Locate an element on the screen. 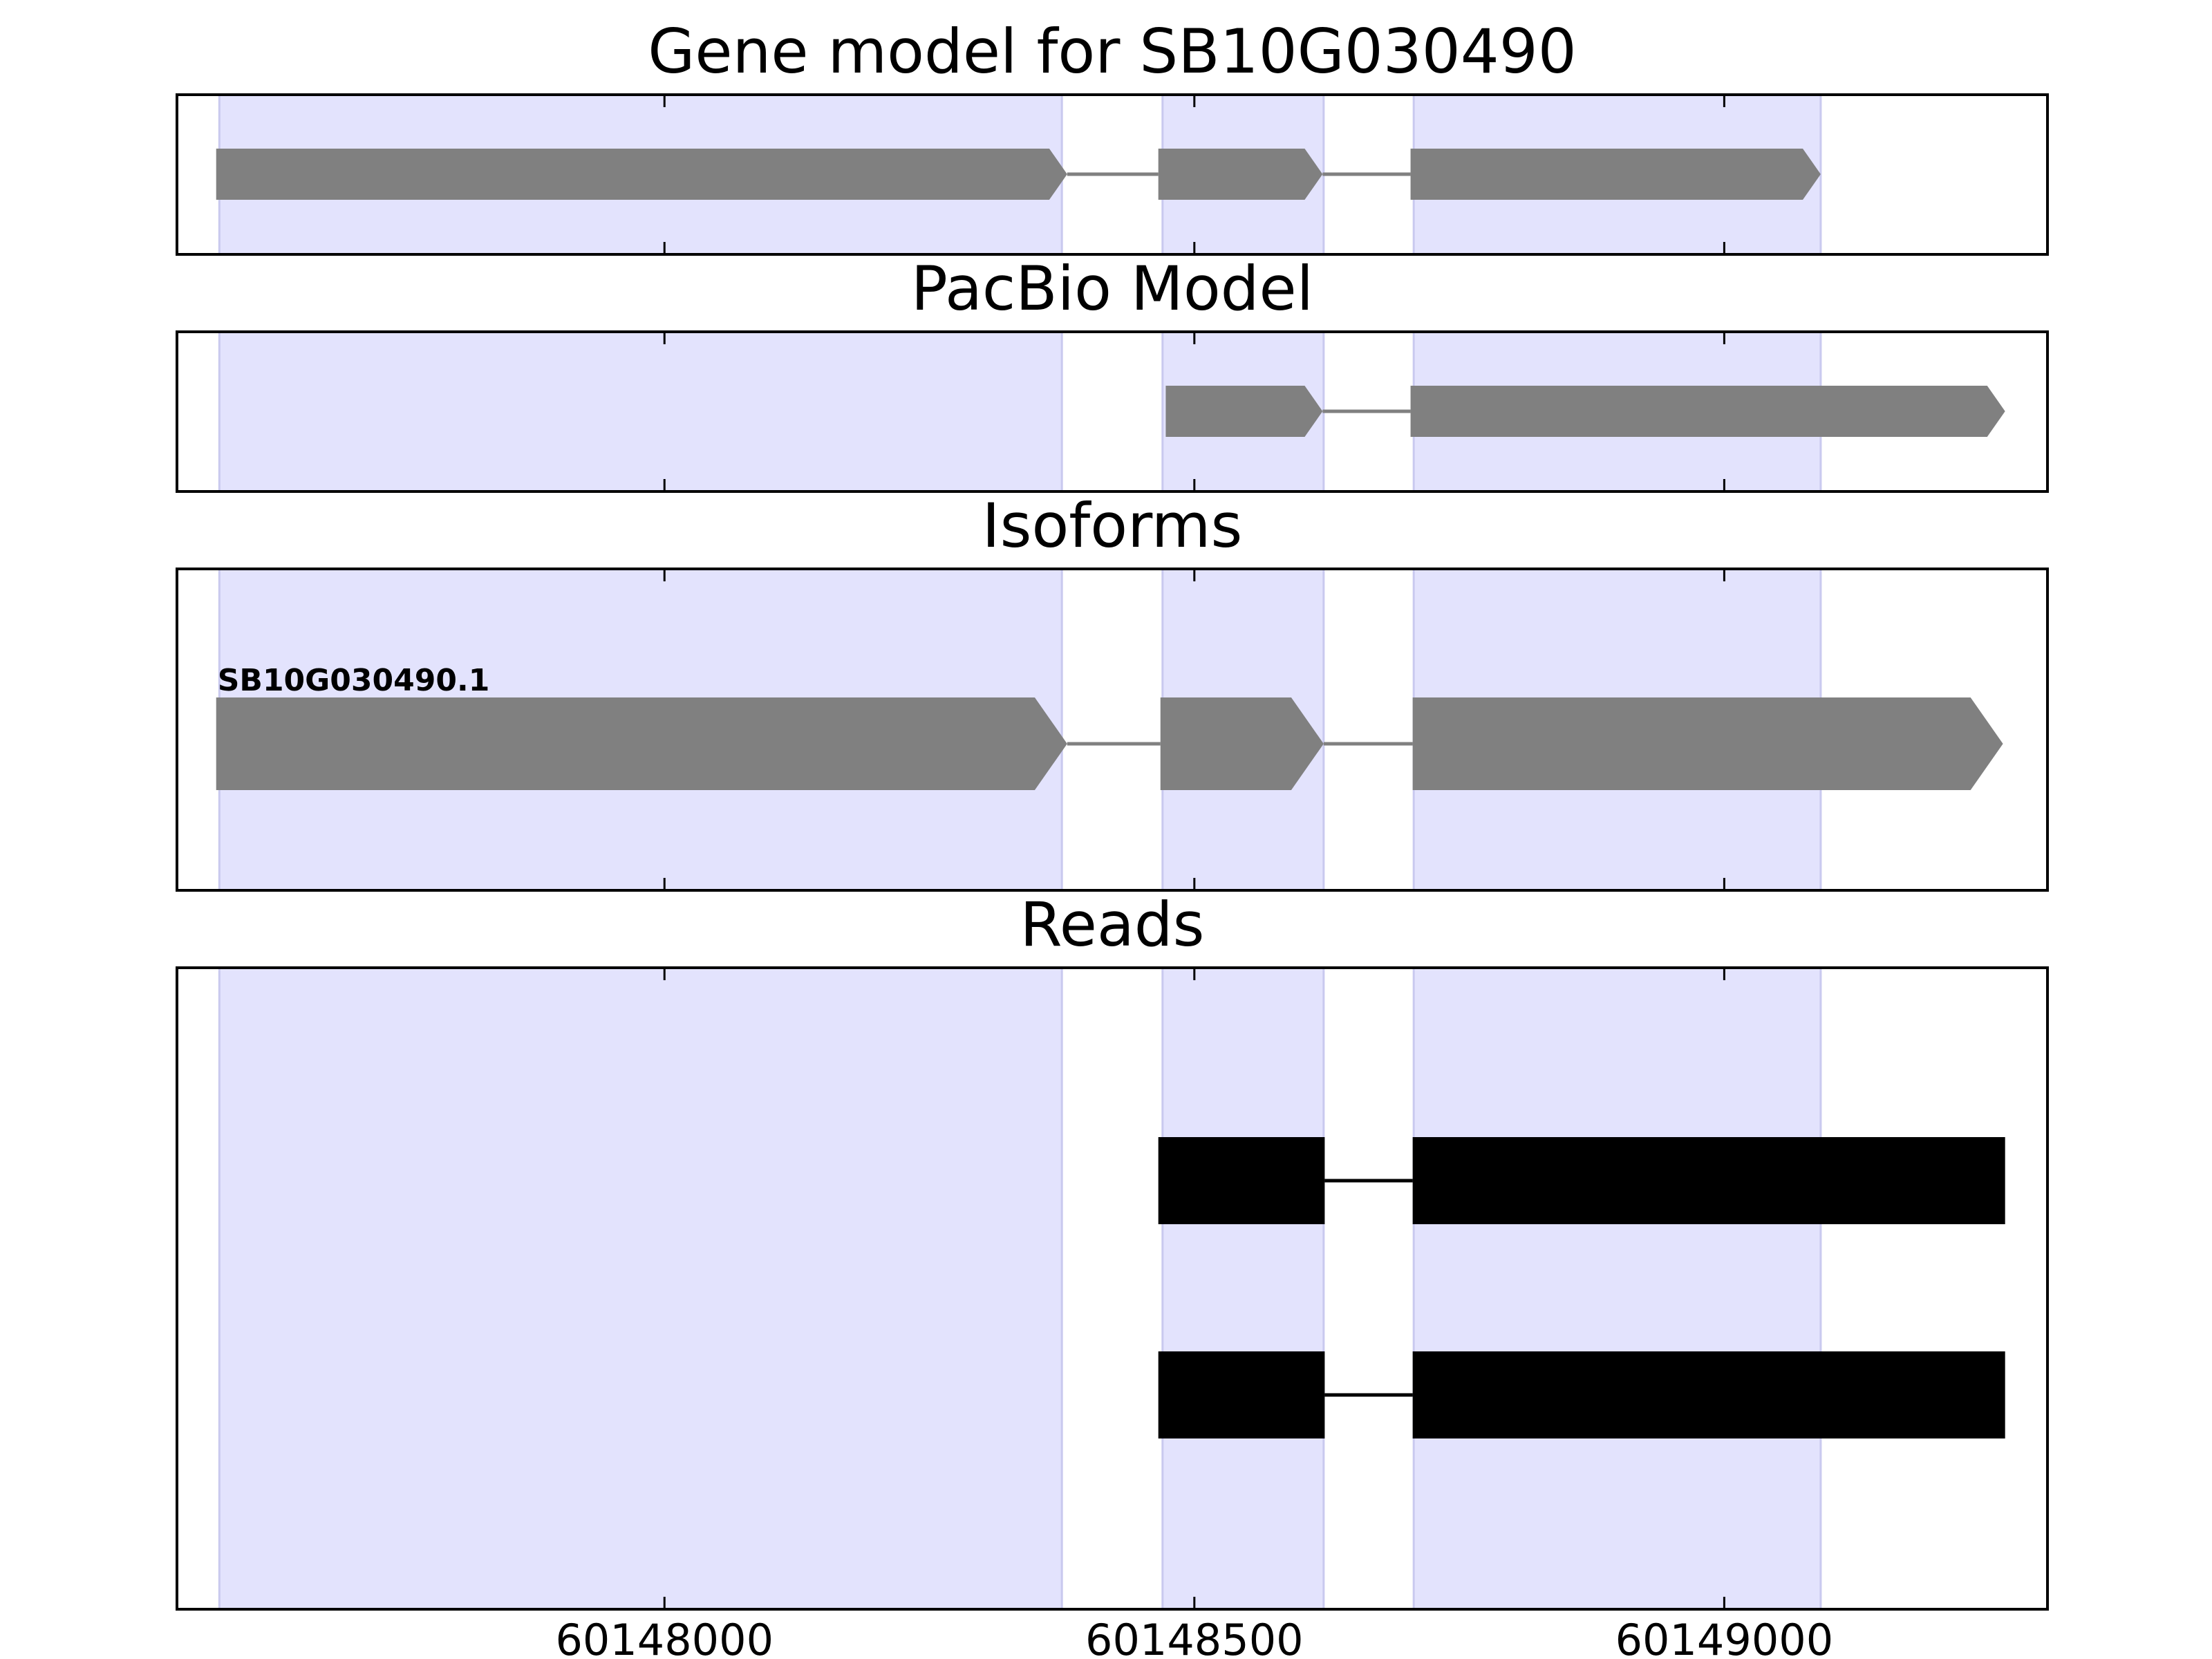 Image resolution: width=2212 pixels, height=1659 pixels. panel-pacbio-model: PacBio Model is located at coordinates (1112, 373).